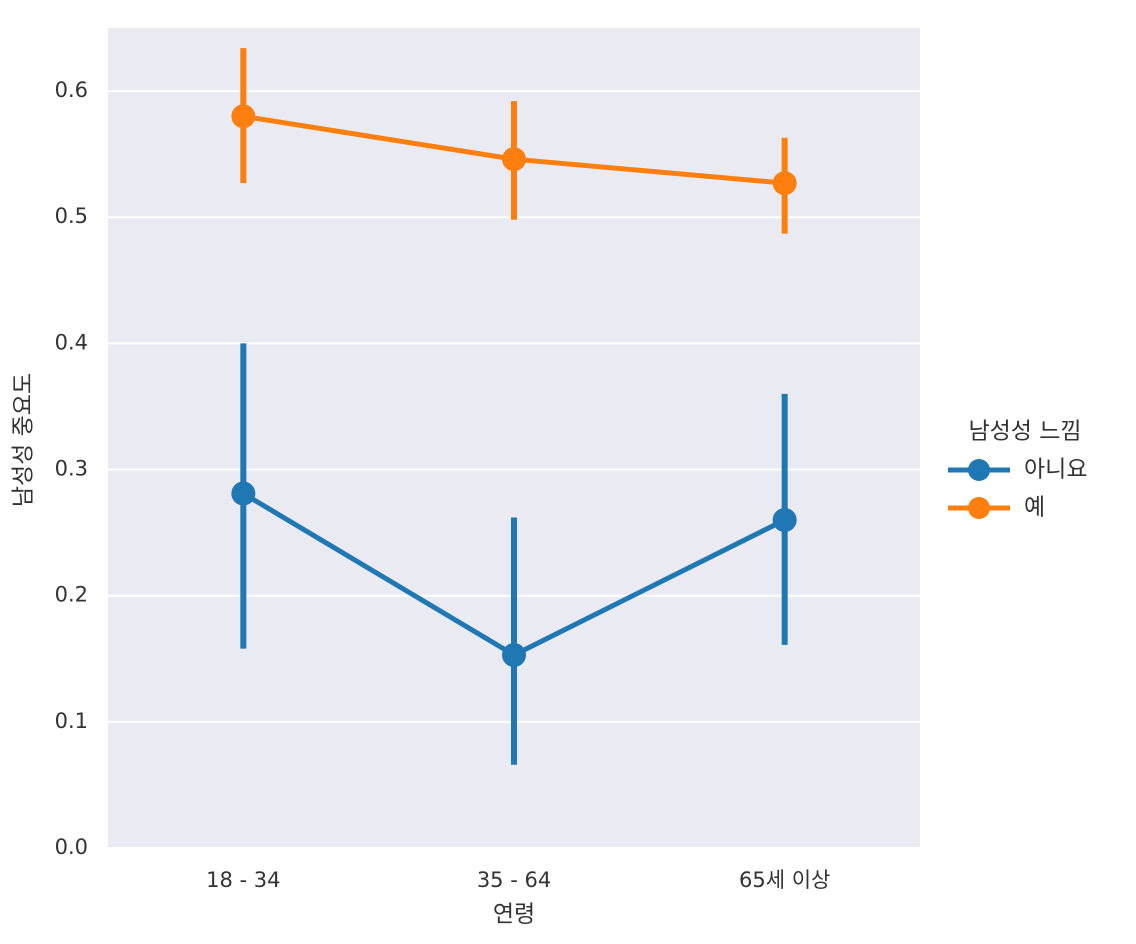 The width and height of the screenshot is (1136, 944). What do you see at coordinates (71, 847) in the screenshot?
I see `y-tick-label: 0.0` at bounding box center [71, 847].